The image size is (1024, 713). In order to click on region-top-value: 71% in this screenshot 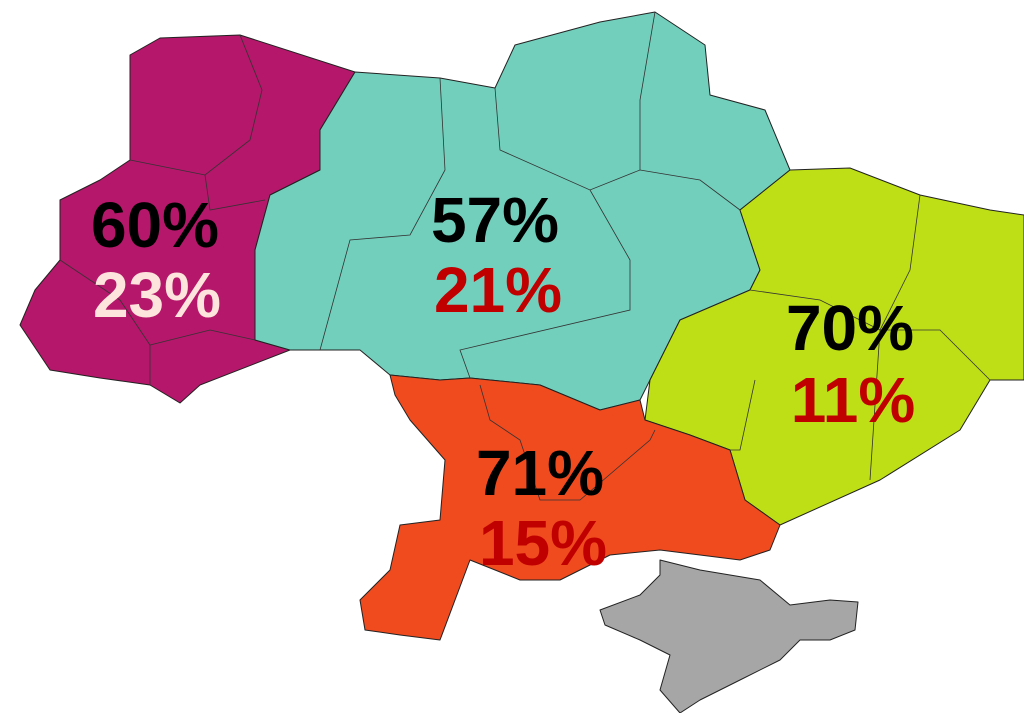, I will do `click(540, 473)`.